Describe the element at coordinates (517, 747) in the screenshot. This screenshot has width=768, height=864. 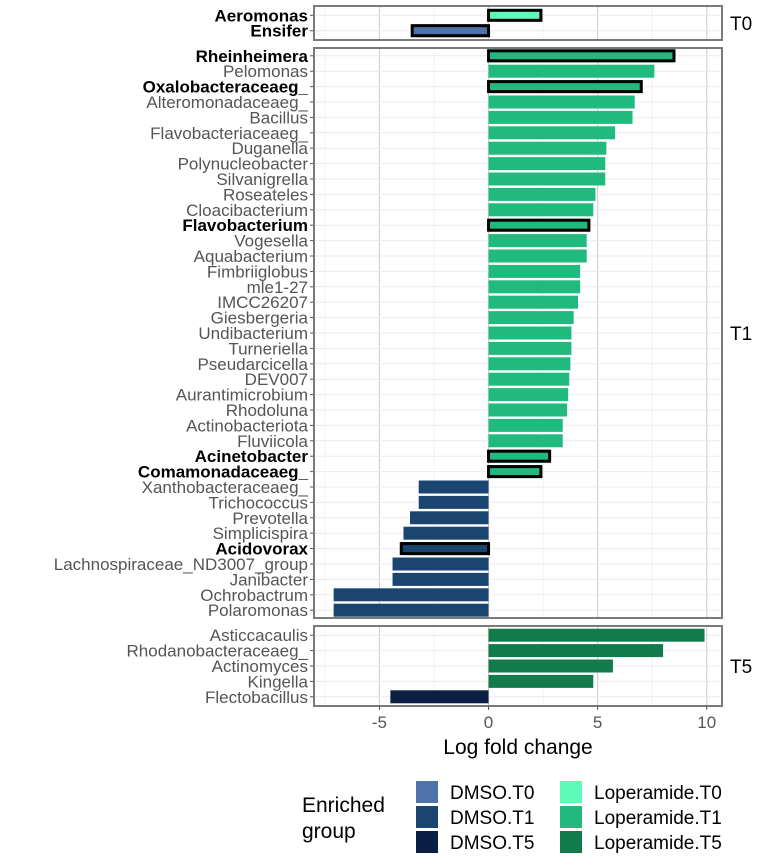
I see `x-axis-title: Log fold change` at that location.